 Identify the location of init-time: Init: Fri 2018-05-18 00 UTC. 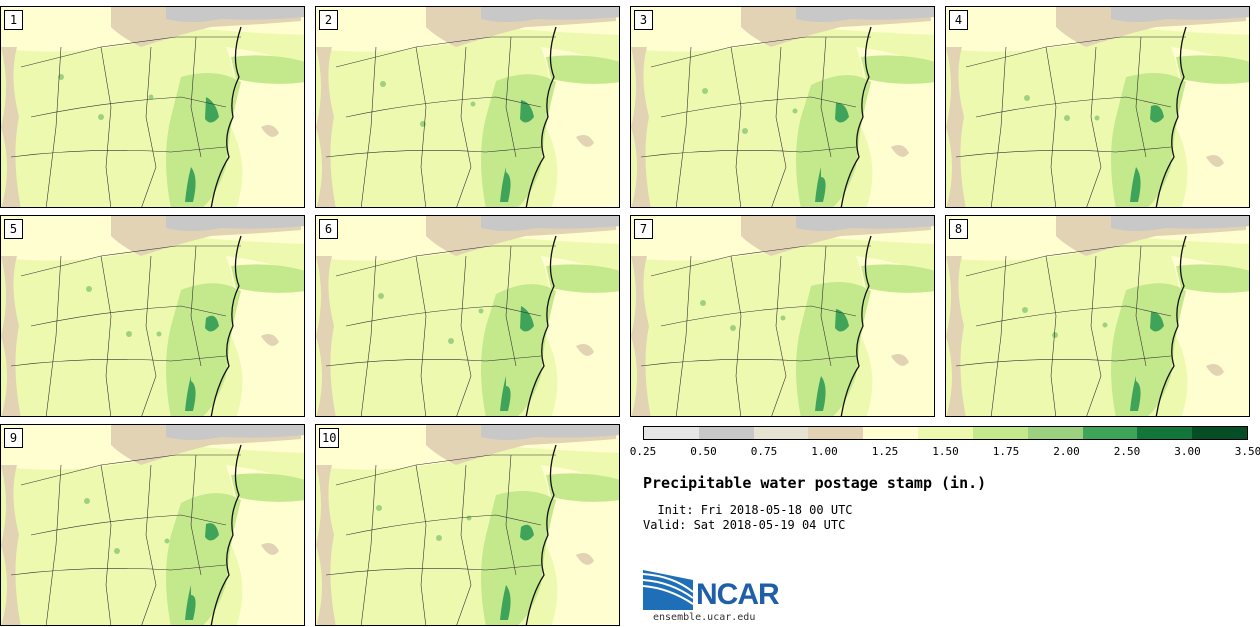
(748, 510).